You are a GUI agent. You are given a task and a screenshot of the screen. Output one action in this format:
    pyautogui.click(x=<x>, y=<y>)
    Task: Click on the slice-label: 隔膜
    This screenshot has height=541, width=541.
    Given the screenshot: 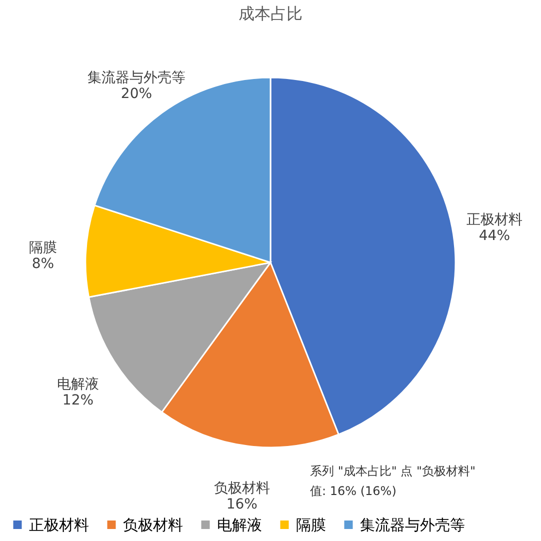 What is the action you would take?
    pyautogui.click(x=42, y=248)
    